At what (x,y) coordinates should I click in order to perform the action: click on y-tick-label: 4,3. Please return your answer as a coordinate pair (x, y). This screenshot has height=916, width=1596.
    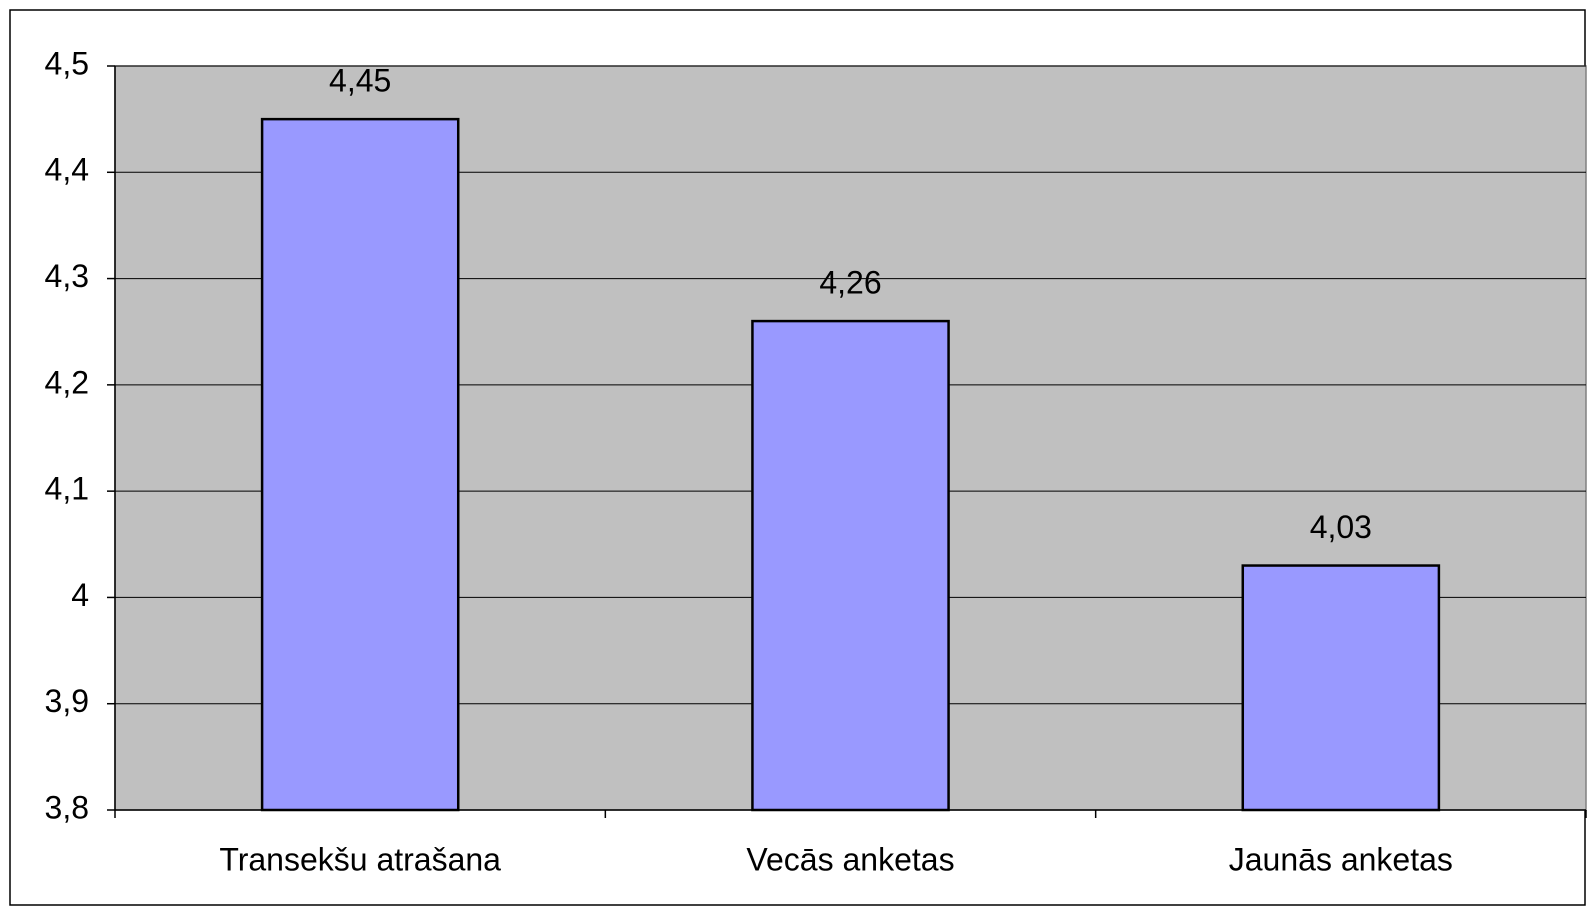
    Looking at the image, I should click on (67, 276).